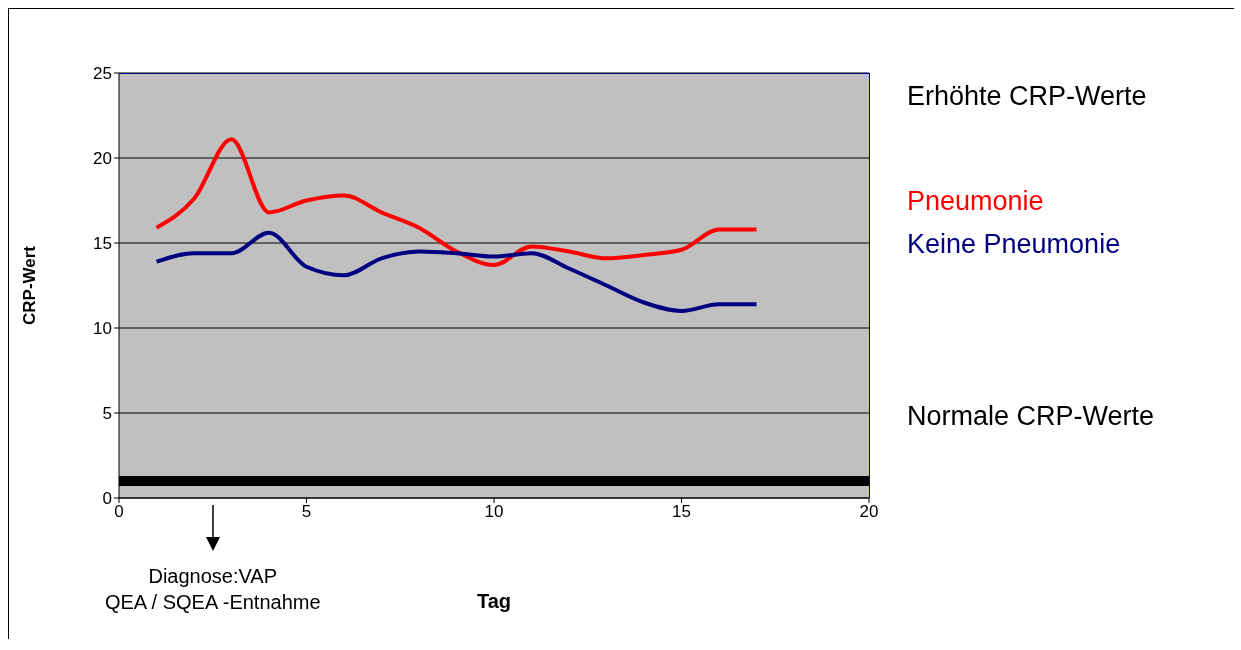  What do you see at coordinates (107, 499) in the screenshot?
I see `y-tick-label: 0` at bounding box center [107, 499].